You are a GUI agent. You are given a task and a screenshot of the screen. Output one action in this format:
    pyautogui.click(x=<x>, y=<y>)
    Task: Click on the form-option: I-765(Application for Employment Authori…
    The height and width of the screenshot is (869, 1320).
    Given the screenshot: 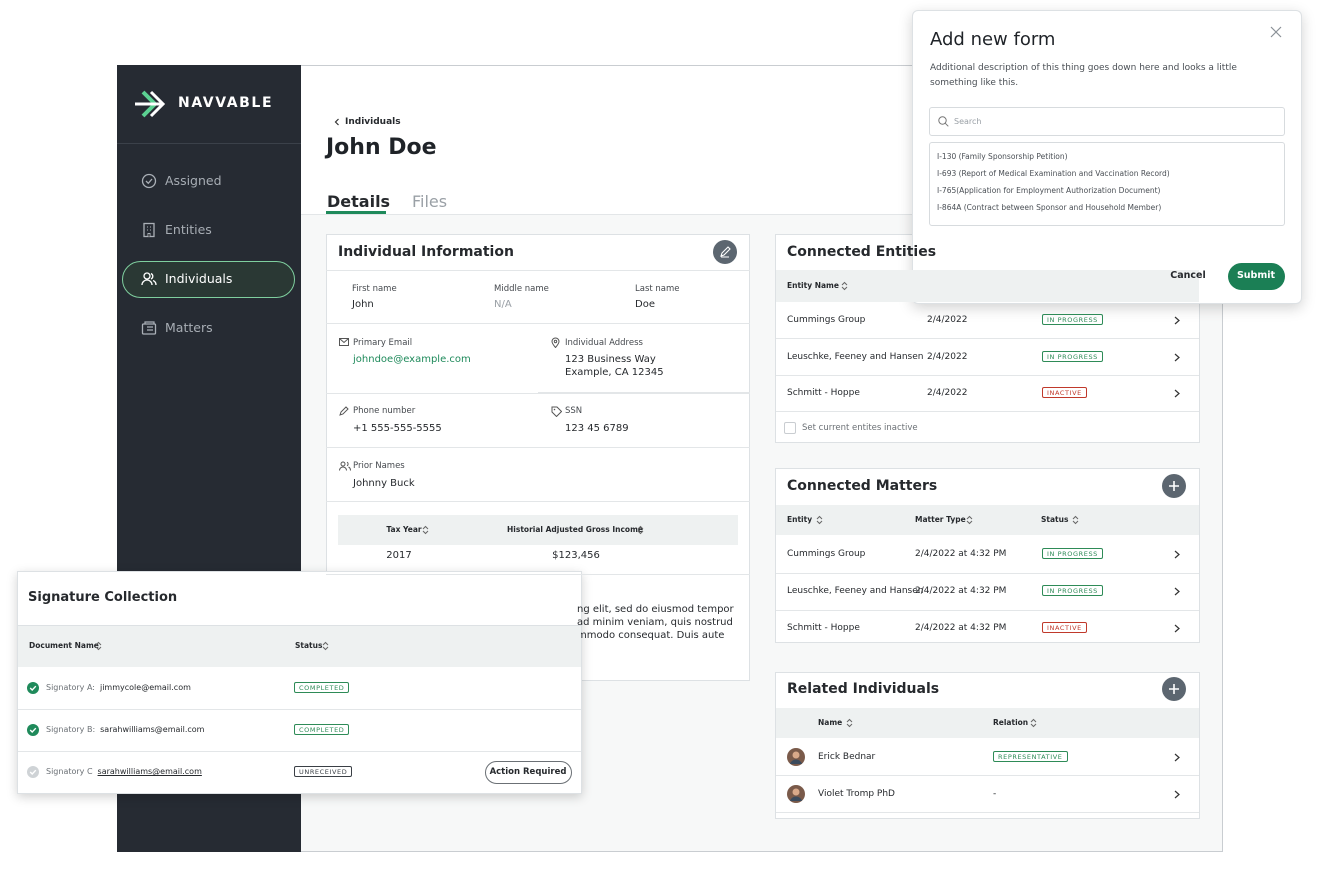 What is the action you would take?
    pyautogui.click(x=1049, y=190)
    